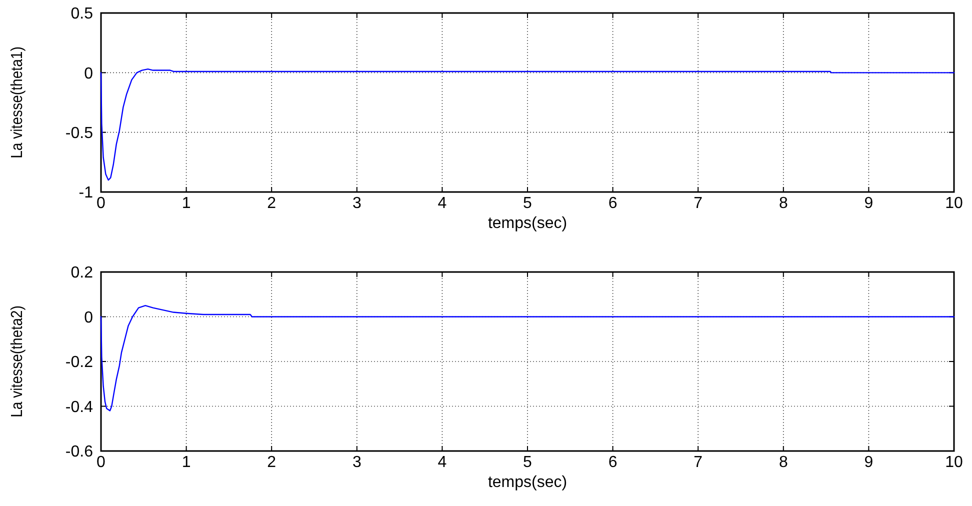 Image resolution: width=972 pixels, height=506 pixels. Describe the element at coordinates (17, 102) in the screenshot. I see `y-axis-title: La vitesse(theta1)` at that location.